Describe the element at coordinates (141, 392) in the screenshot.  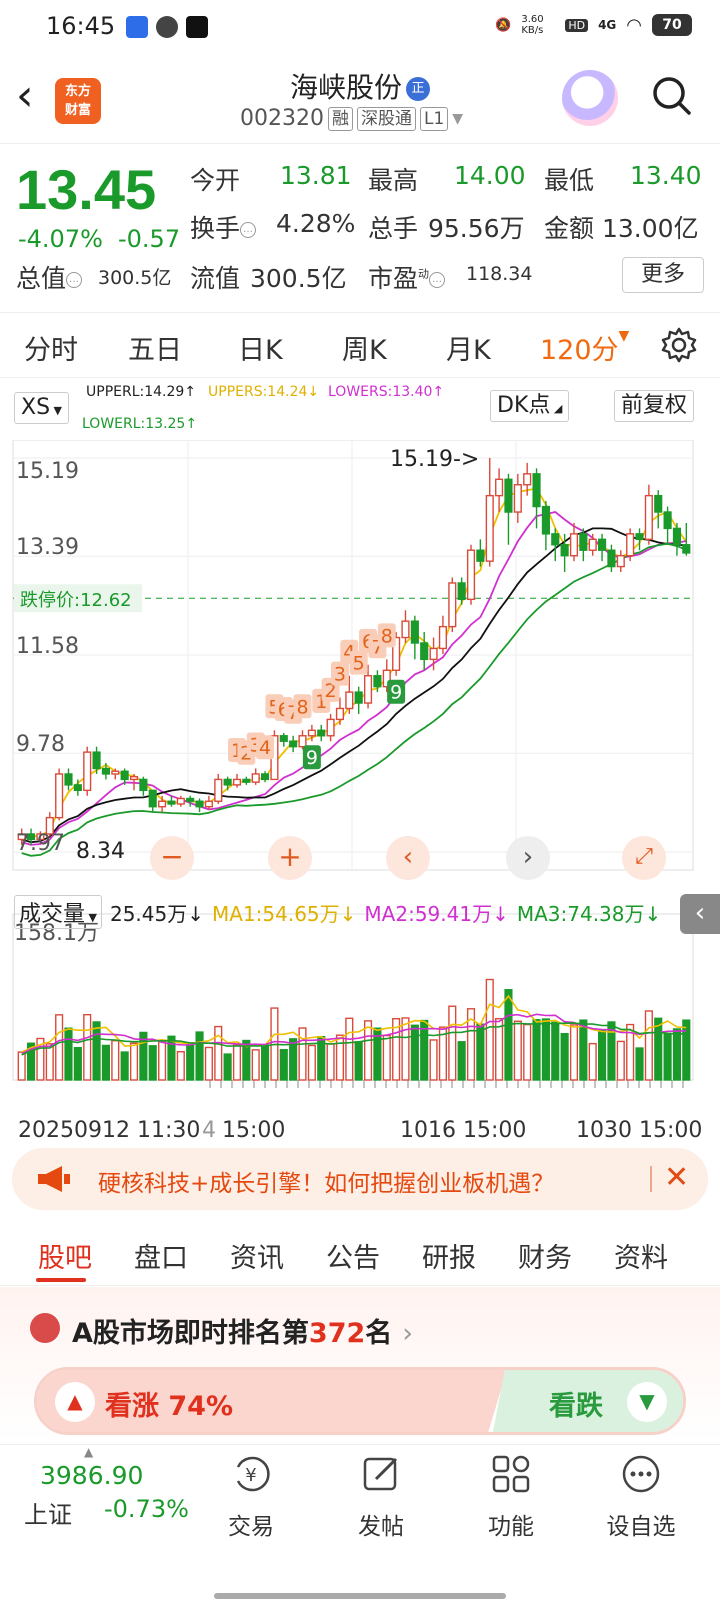
I see `upperl-label: UPPERL:14.29↑` at that location.